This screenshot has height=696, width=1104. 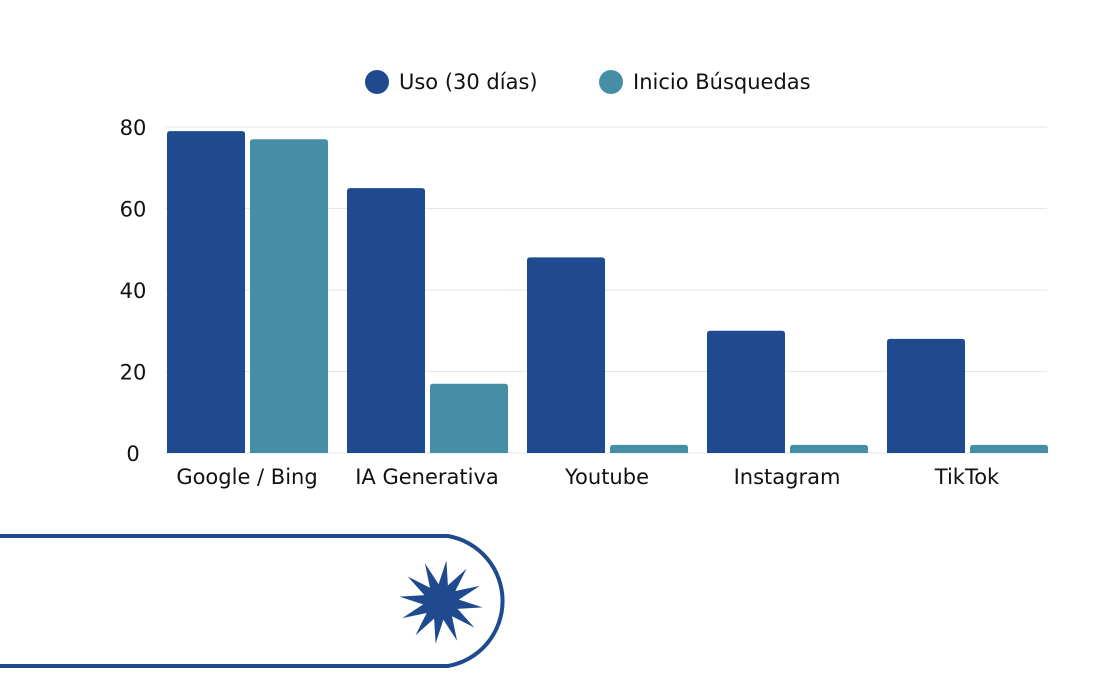 I want to click on y-tick-label: 20, so click(x=133, y=373).